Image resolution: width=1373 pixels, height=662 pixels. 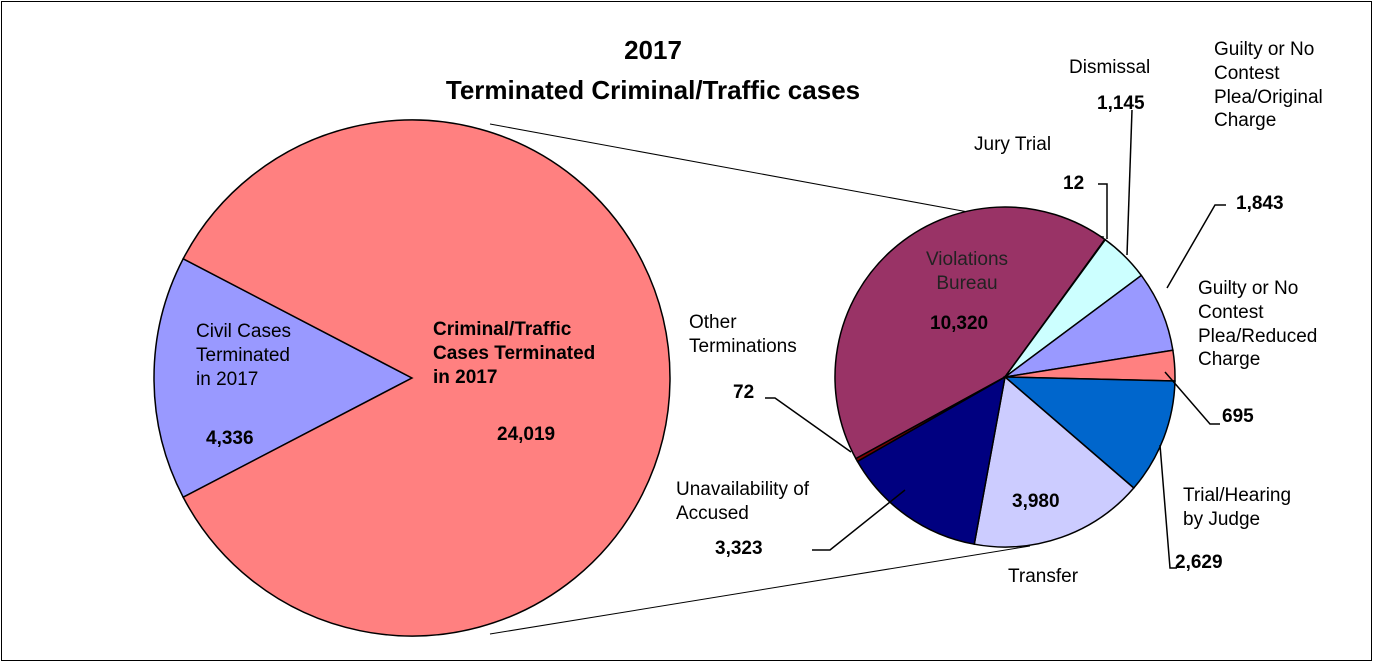 What do you see at coordinates (653, 70) in the screenshot?
I see `chart-title: 2017 Terminated Criminal/Traffic cases` at bounding box center [653, 70].